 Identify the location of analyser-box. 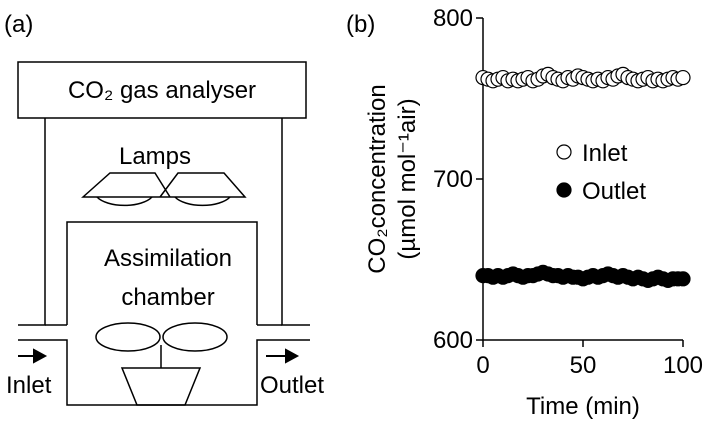
(162, 90).